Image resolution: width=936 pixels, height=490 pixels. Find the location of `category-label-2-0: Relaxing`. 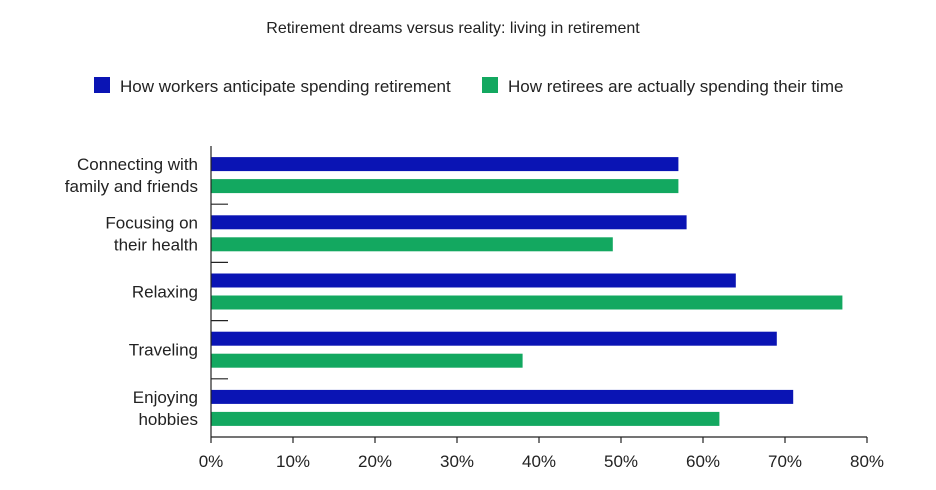

category-label-2-0: Relaxing is located at coordinates (165, 292).